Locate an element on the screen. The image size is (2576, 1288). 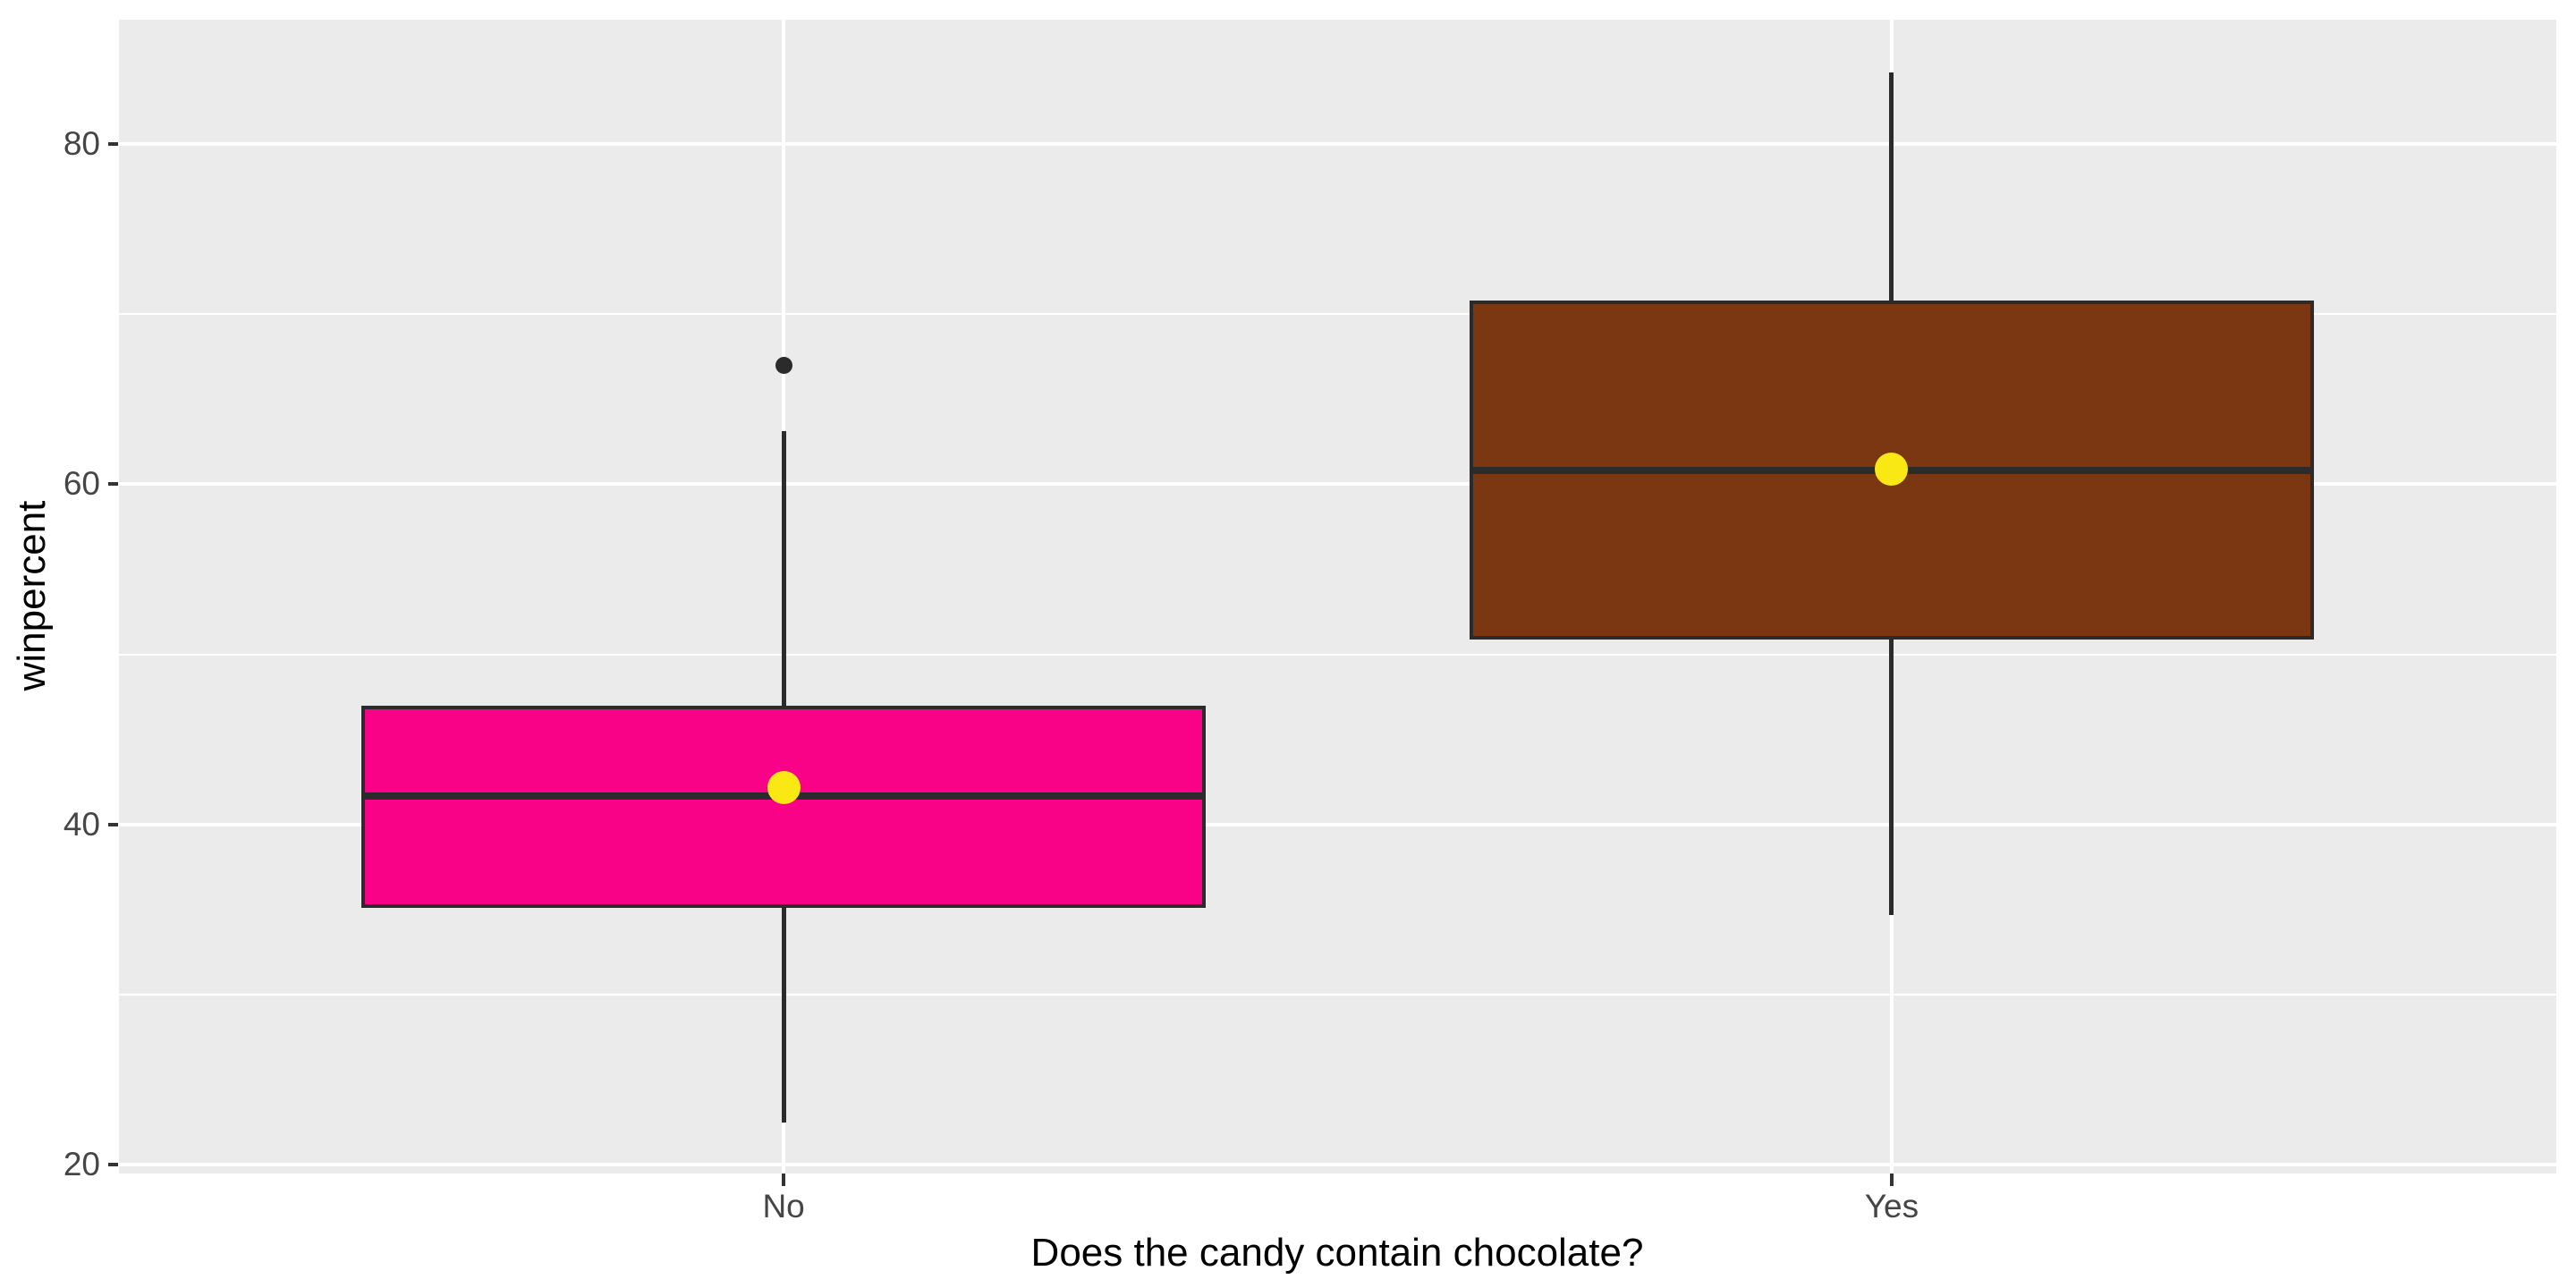
y-tick-label: 60 is located at coordinates (81, 484).